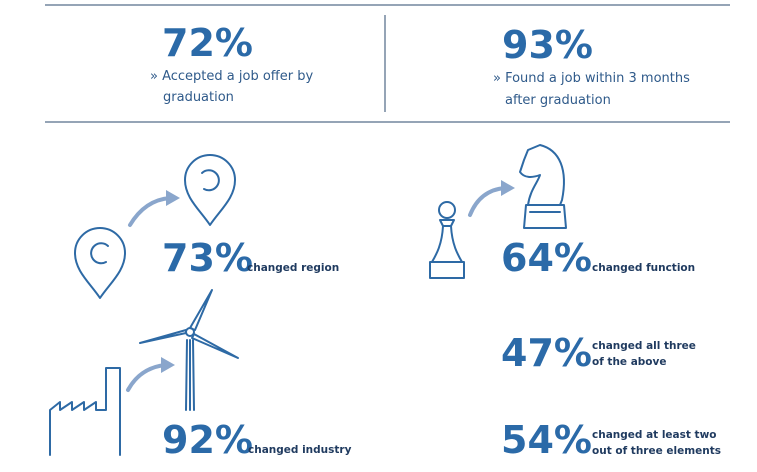  What do you see at coordinates (198, 97) in the screenshot?
I see `stat-text: graduation` at bounding box center [198, 97].